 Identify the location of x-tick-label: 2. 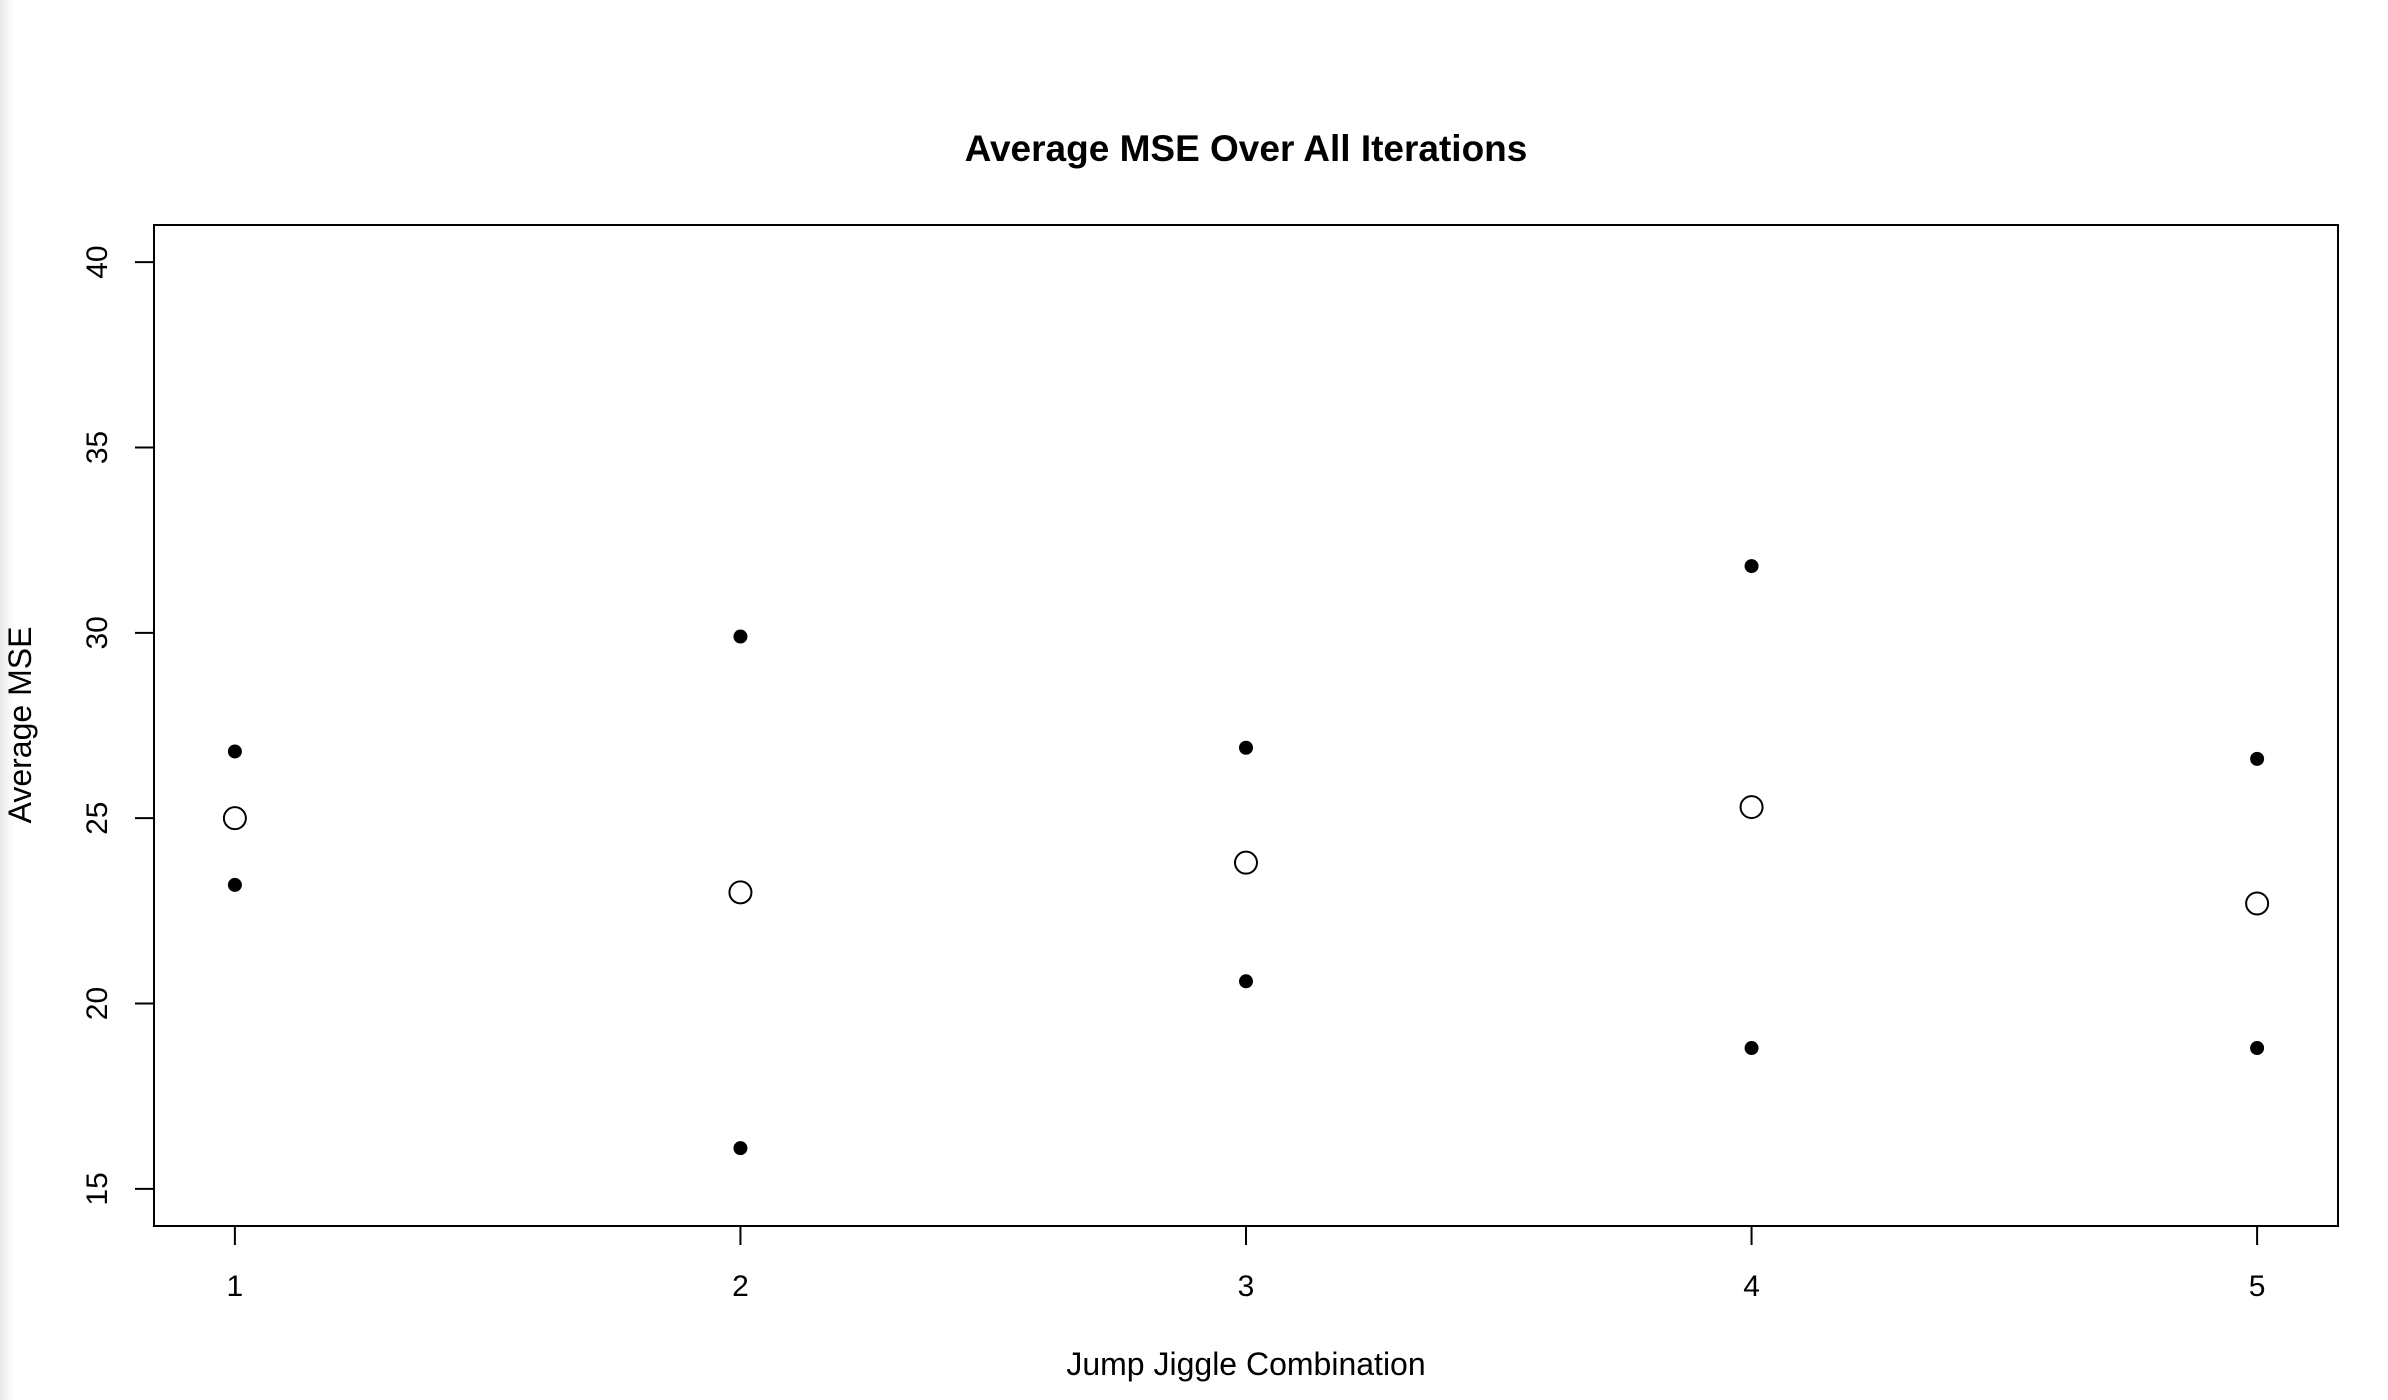
(740, 1286).